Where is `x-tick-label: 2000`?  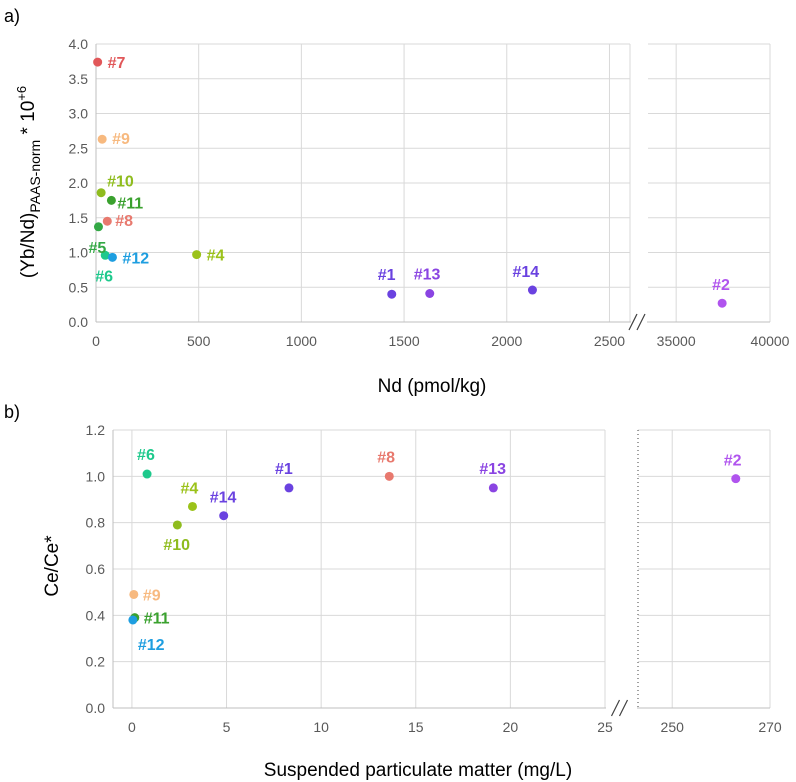
x-tick-label: 2000 is located at coordinates (506, 341).